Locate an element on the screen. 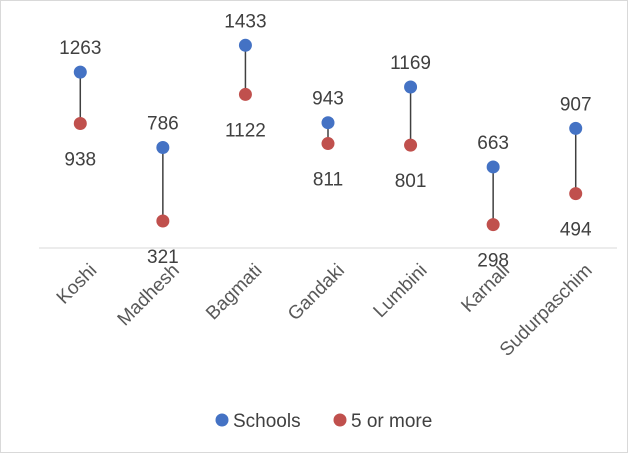 Image resolution: width=628 pixels, height=453 pixels. legend: Schools 5 or more is located at coordinates (323, 421).